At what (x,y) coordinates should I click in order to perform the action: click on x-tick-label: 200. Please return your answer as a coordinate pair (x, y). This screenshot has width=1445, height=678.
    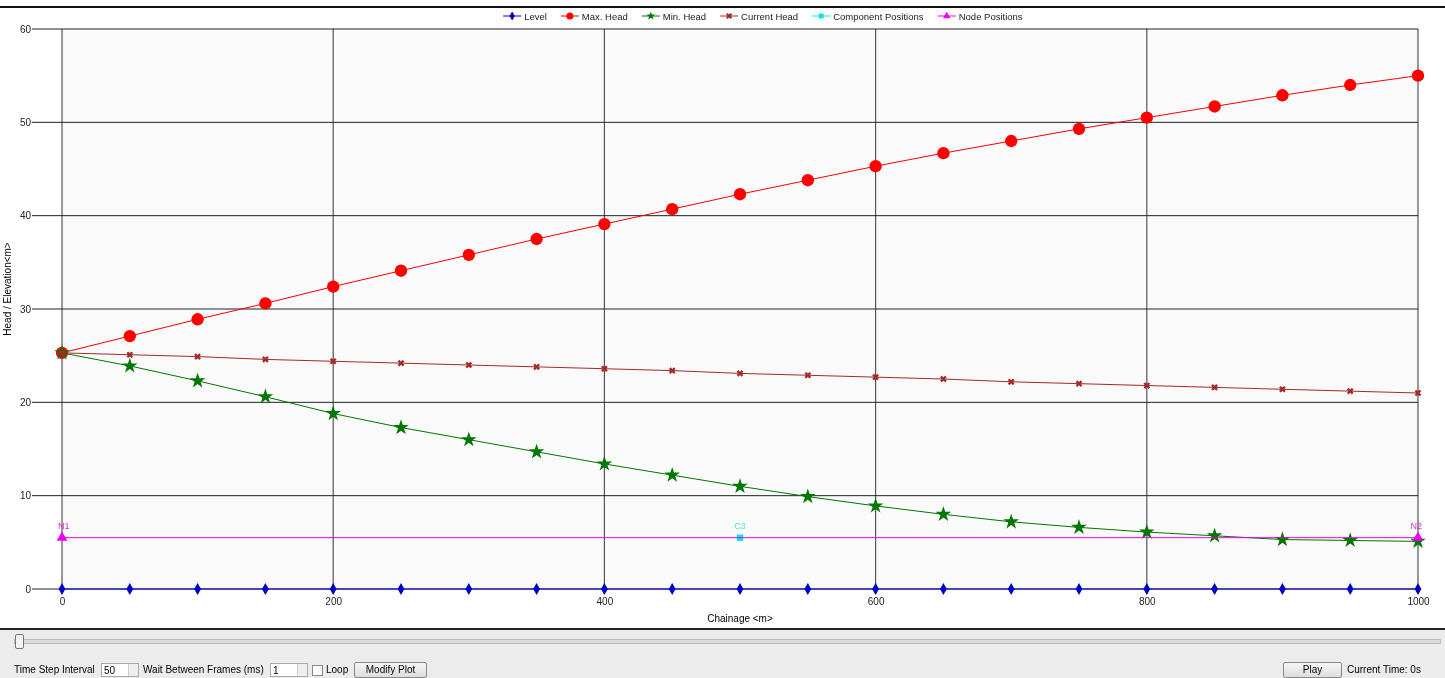
    Looking at the image, I should click on (334, 602).